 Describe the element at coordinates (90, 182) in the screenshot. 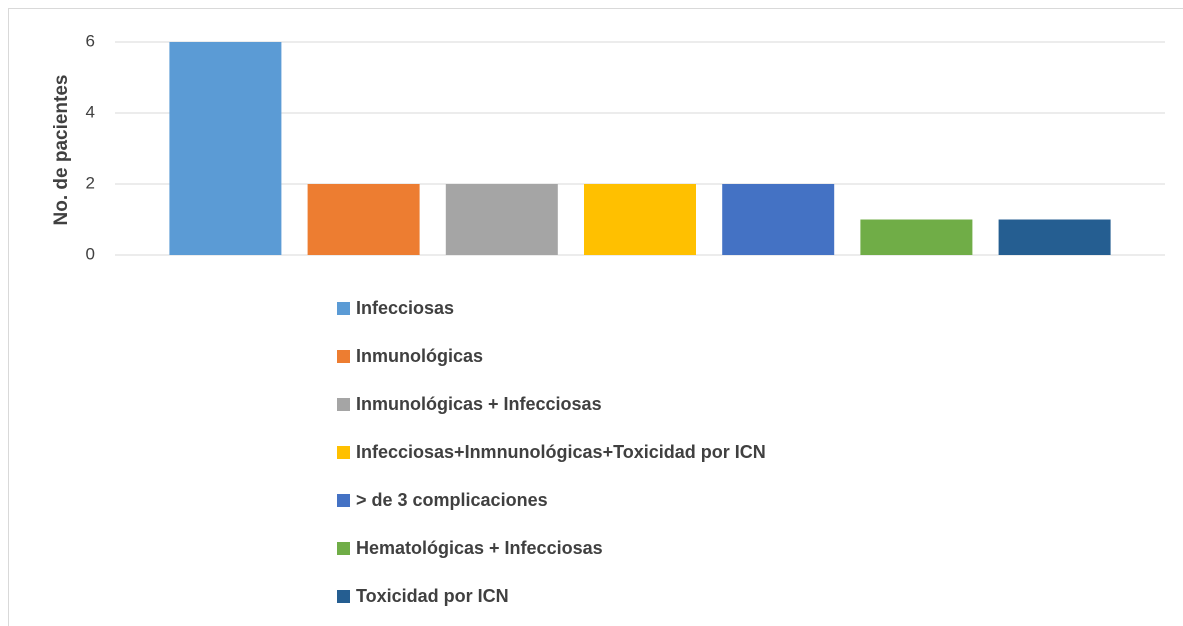

I see `y-tick-label: 2` at that location.